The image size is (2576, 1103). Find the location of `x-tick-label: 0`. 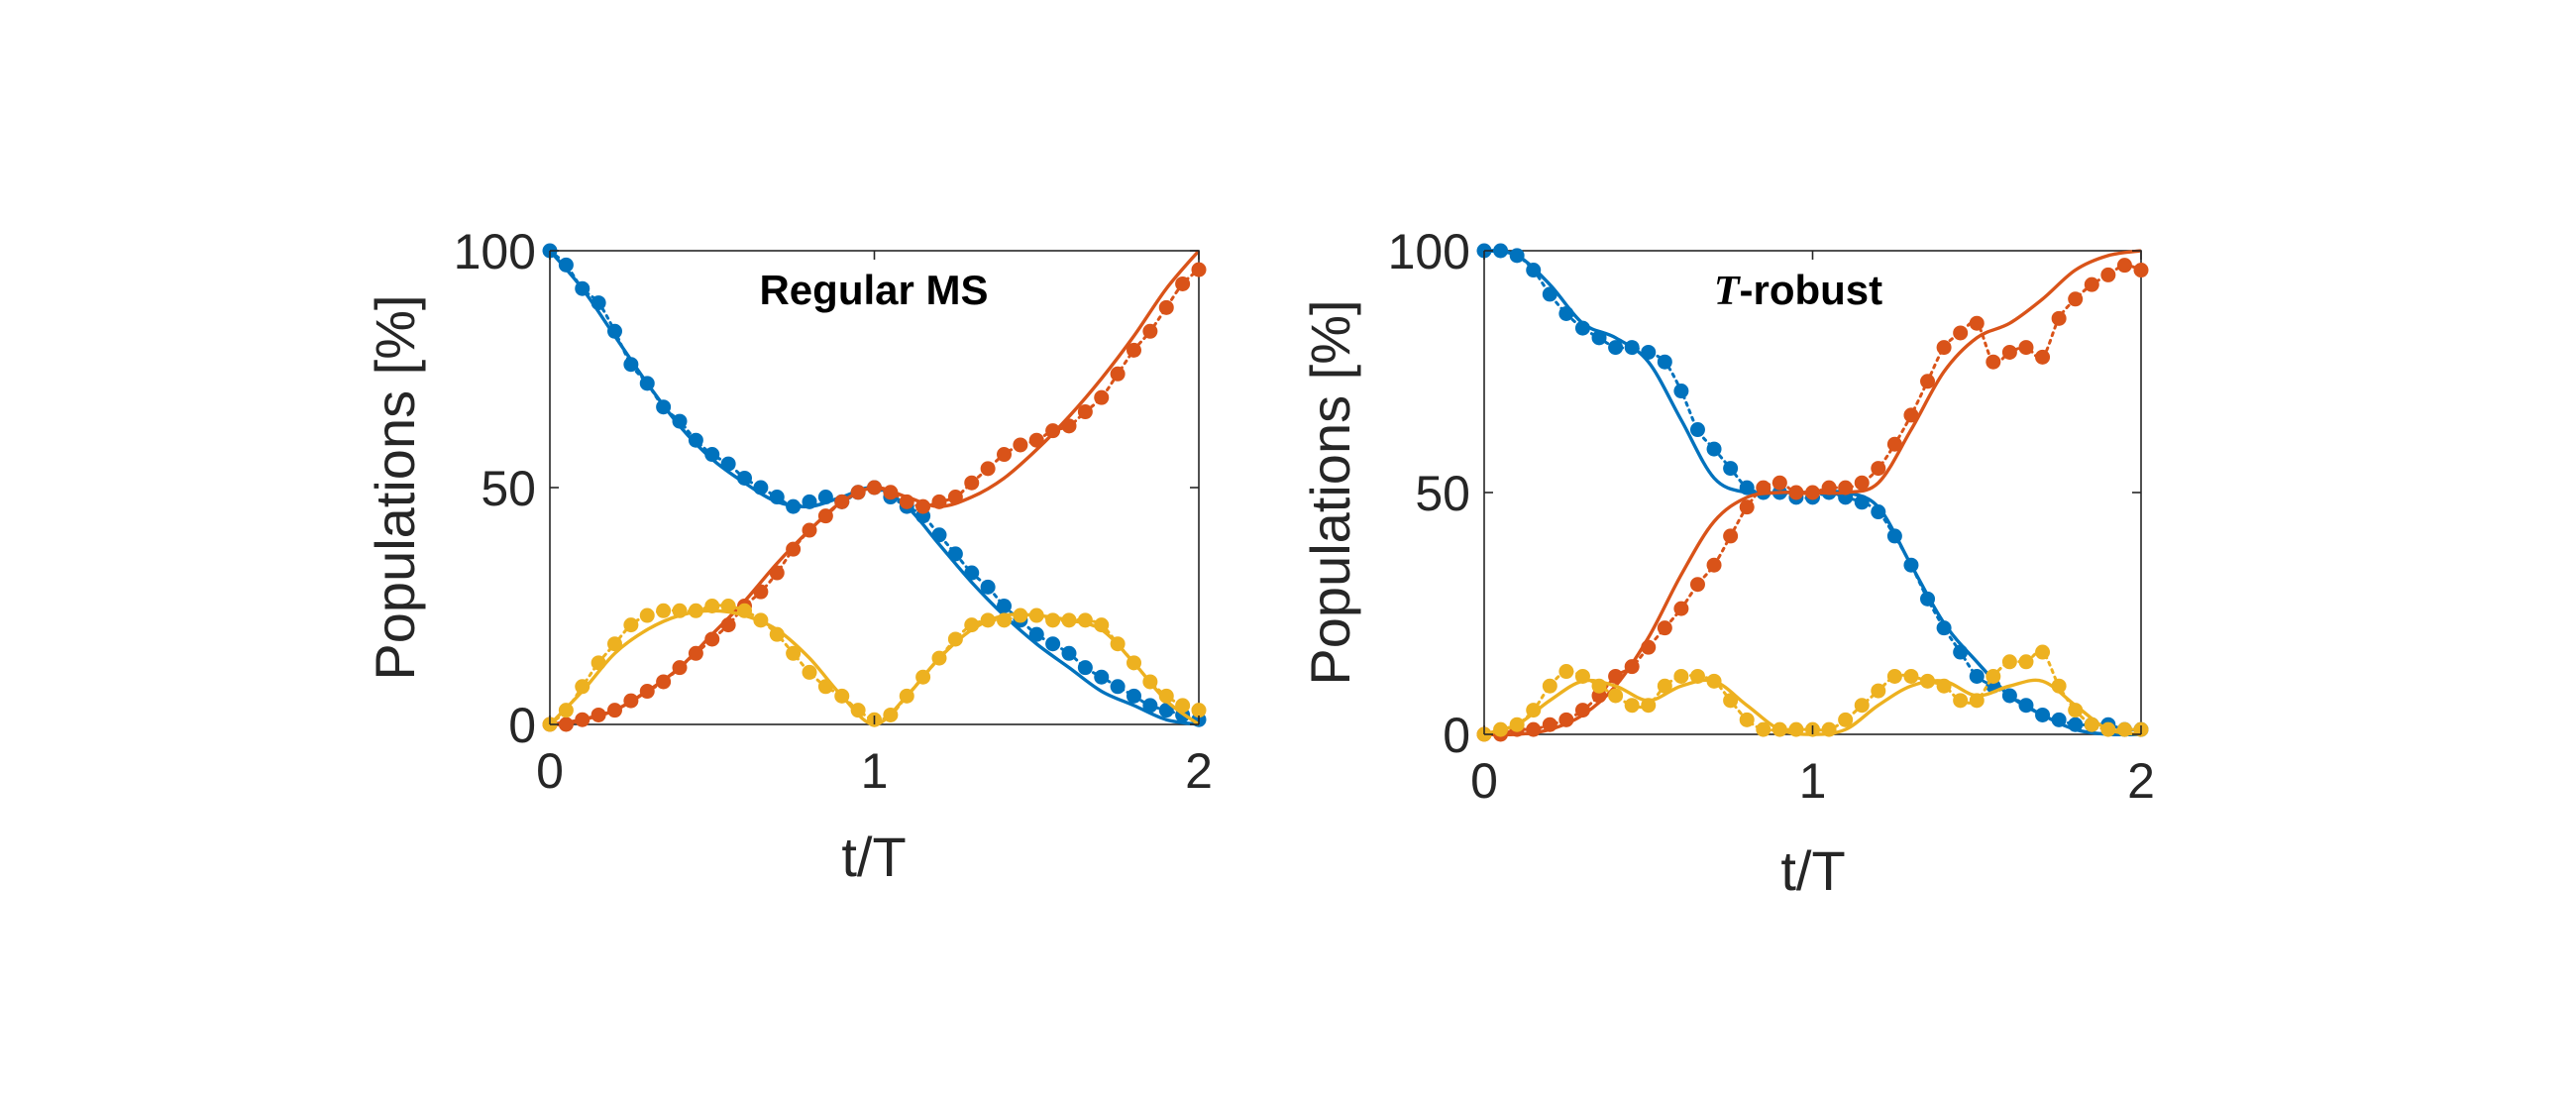

x-tick-label: 0 is located at coordinates (550, 771).